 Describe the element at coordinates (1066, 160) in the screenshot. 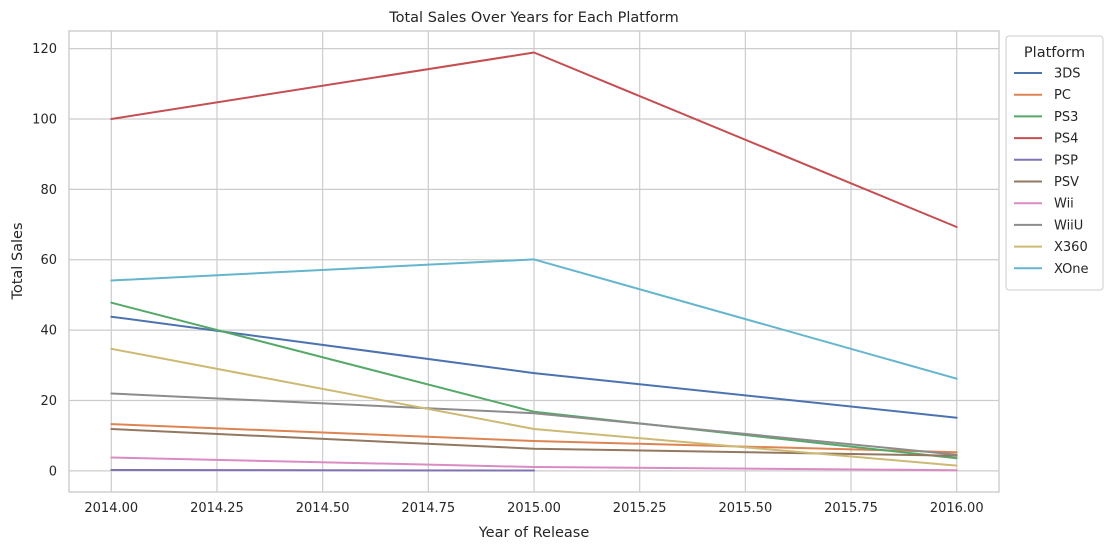

I see `legend-label-psp: PSP` at that location.